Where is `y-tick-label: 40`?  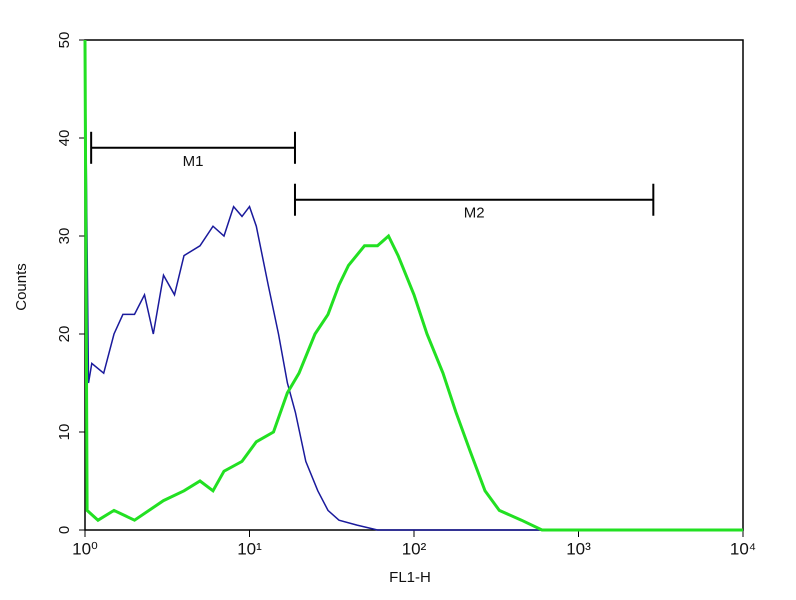 y-tick-label: 40 is located at coordinates (64, 138).